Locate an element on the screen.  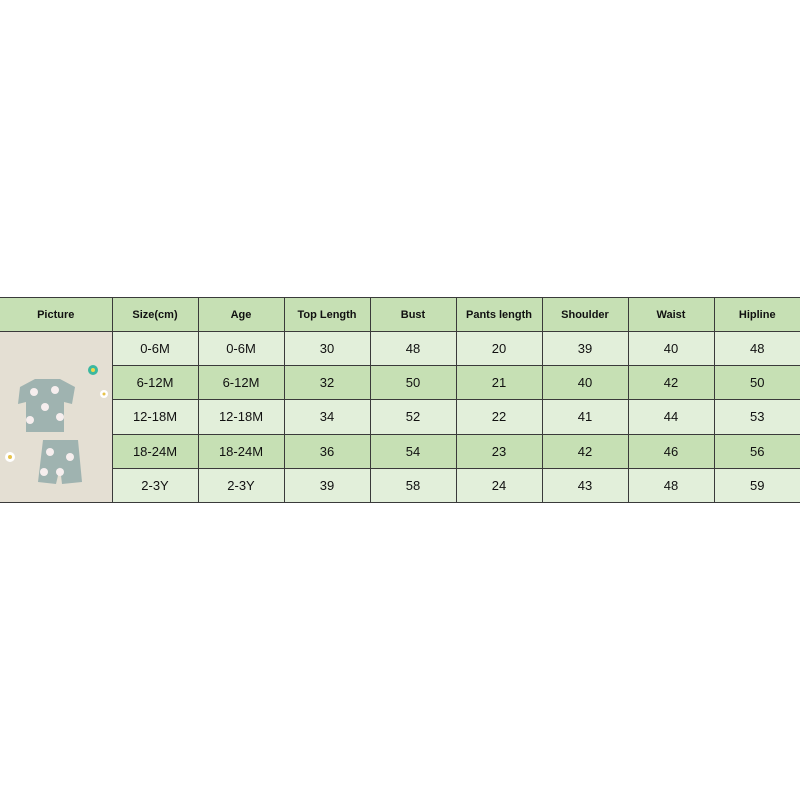
table-row: 12-18M 12-18M 34 52 22 41 44 53 is located at coordinates (400, 417).